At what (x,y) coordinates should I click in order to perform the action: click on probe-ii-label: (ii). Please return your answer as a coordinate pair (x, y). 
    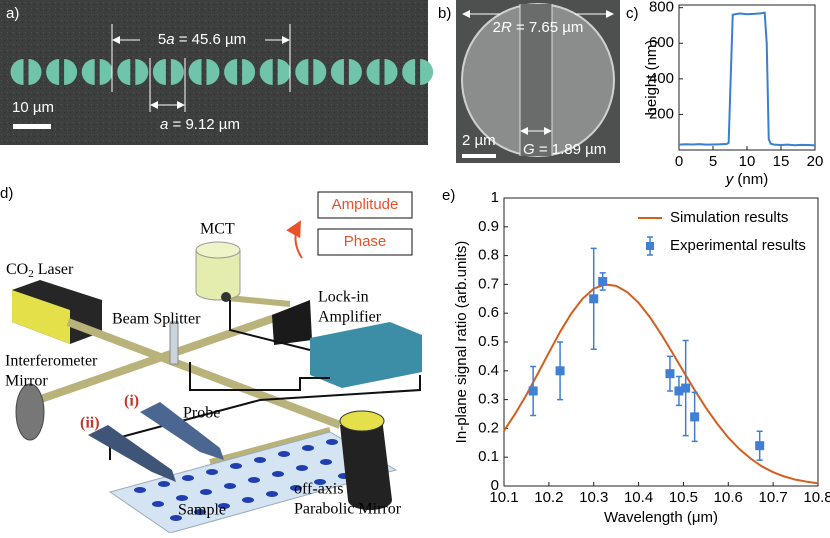
    Looking at the image, I should click on (90, 423).